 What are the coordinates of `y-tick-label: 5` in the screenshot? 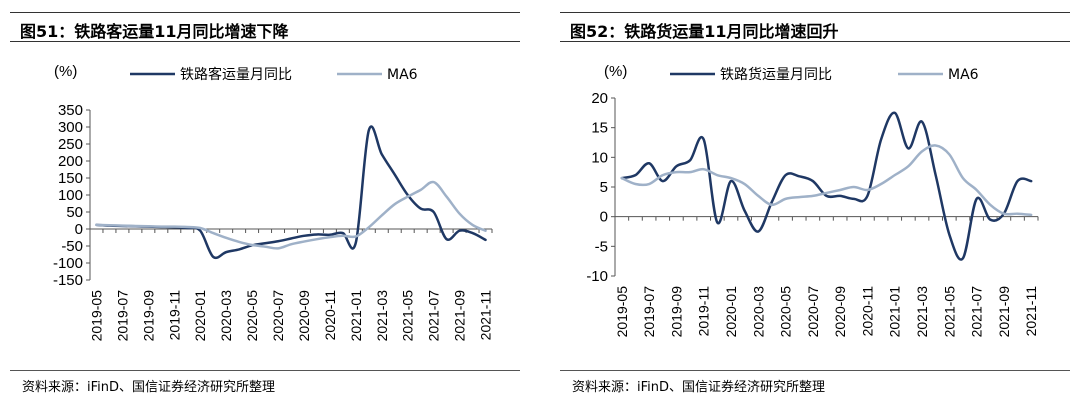 It's located at (604, 187).